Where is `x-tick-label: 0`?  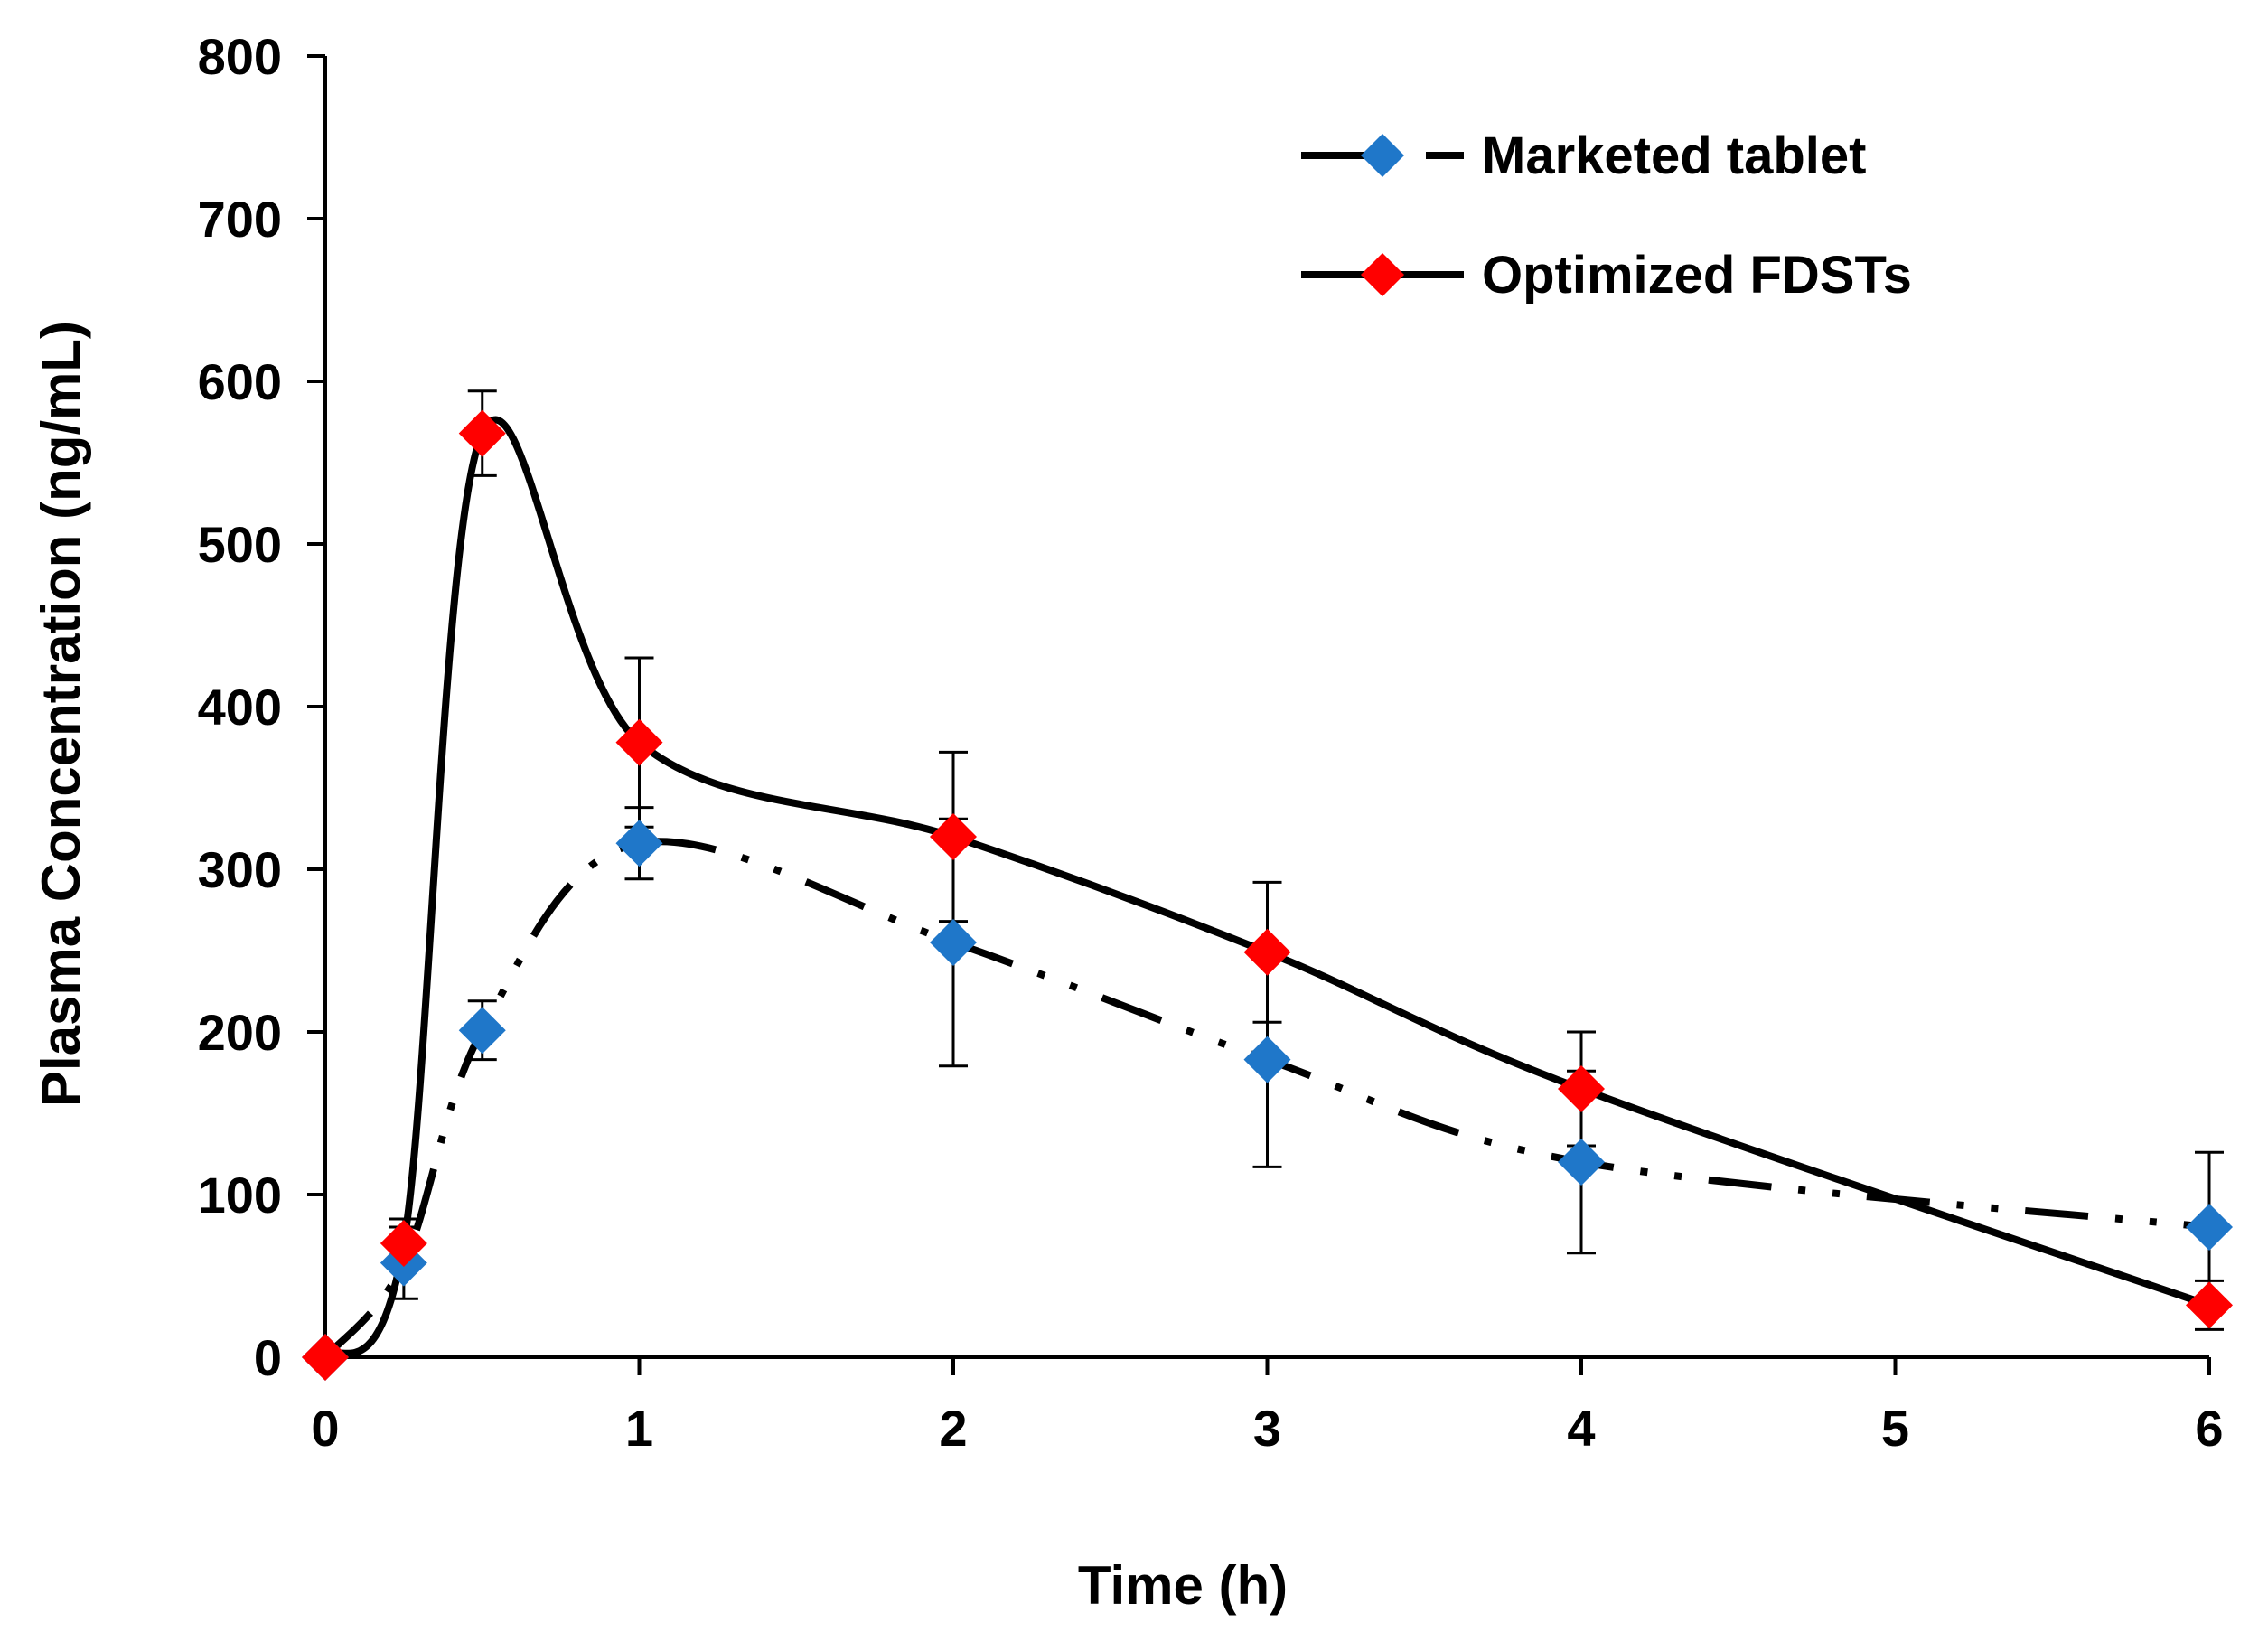
x-tick-label: 0 is located at coordinates (325, 1429).